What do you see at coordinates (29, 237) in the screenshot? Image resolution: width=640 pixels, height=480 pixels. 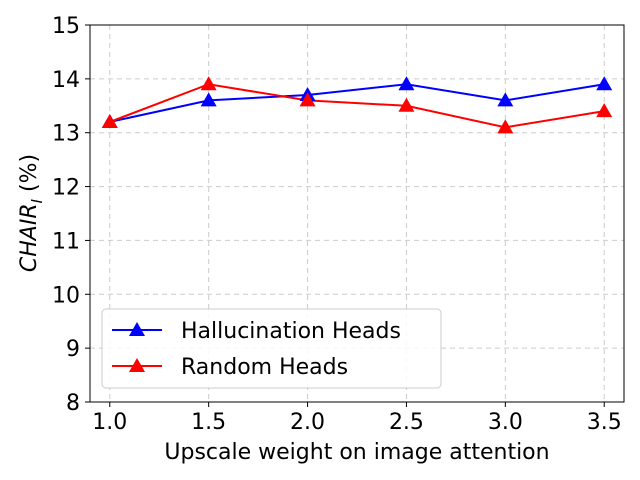 I see `y-axis-label-main: CHAIR` at bounding box center [29, 237].